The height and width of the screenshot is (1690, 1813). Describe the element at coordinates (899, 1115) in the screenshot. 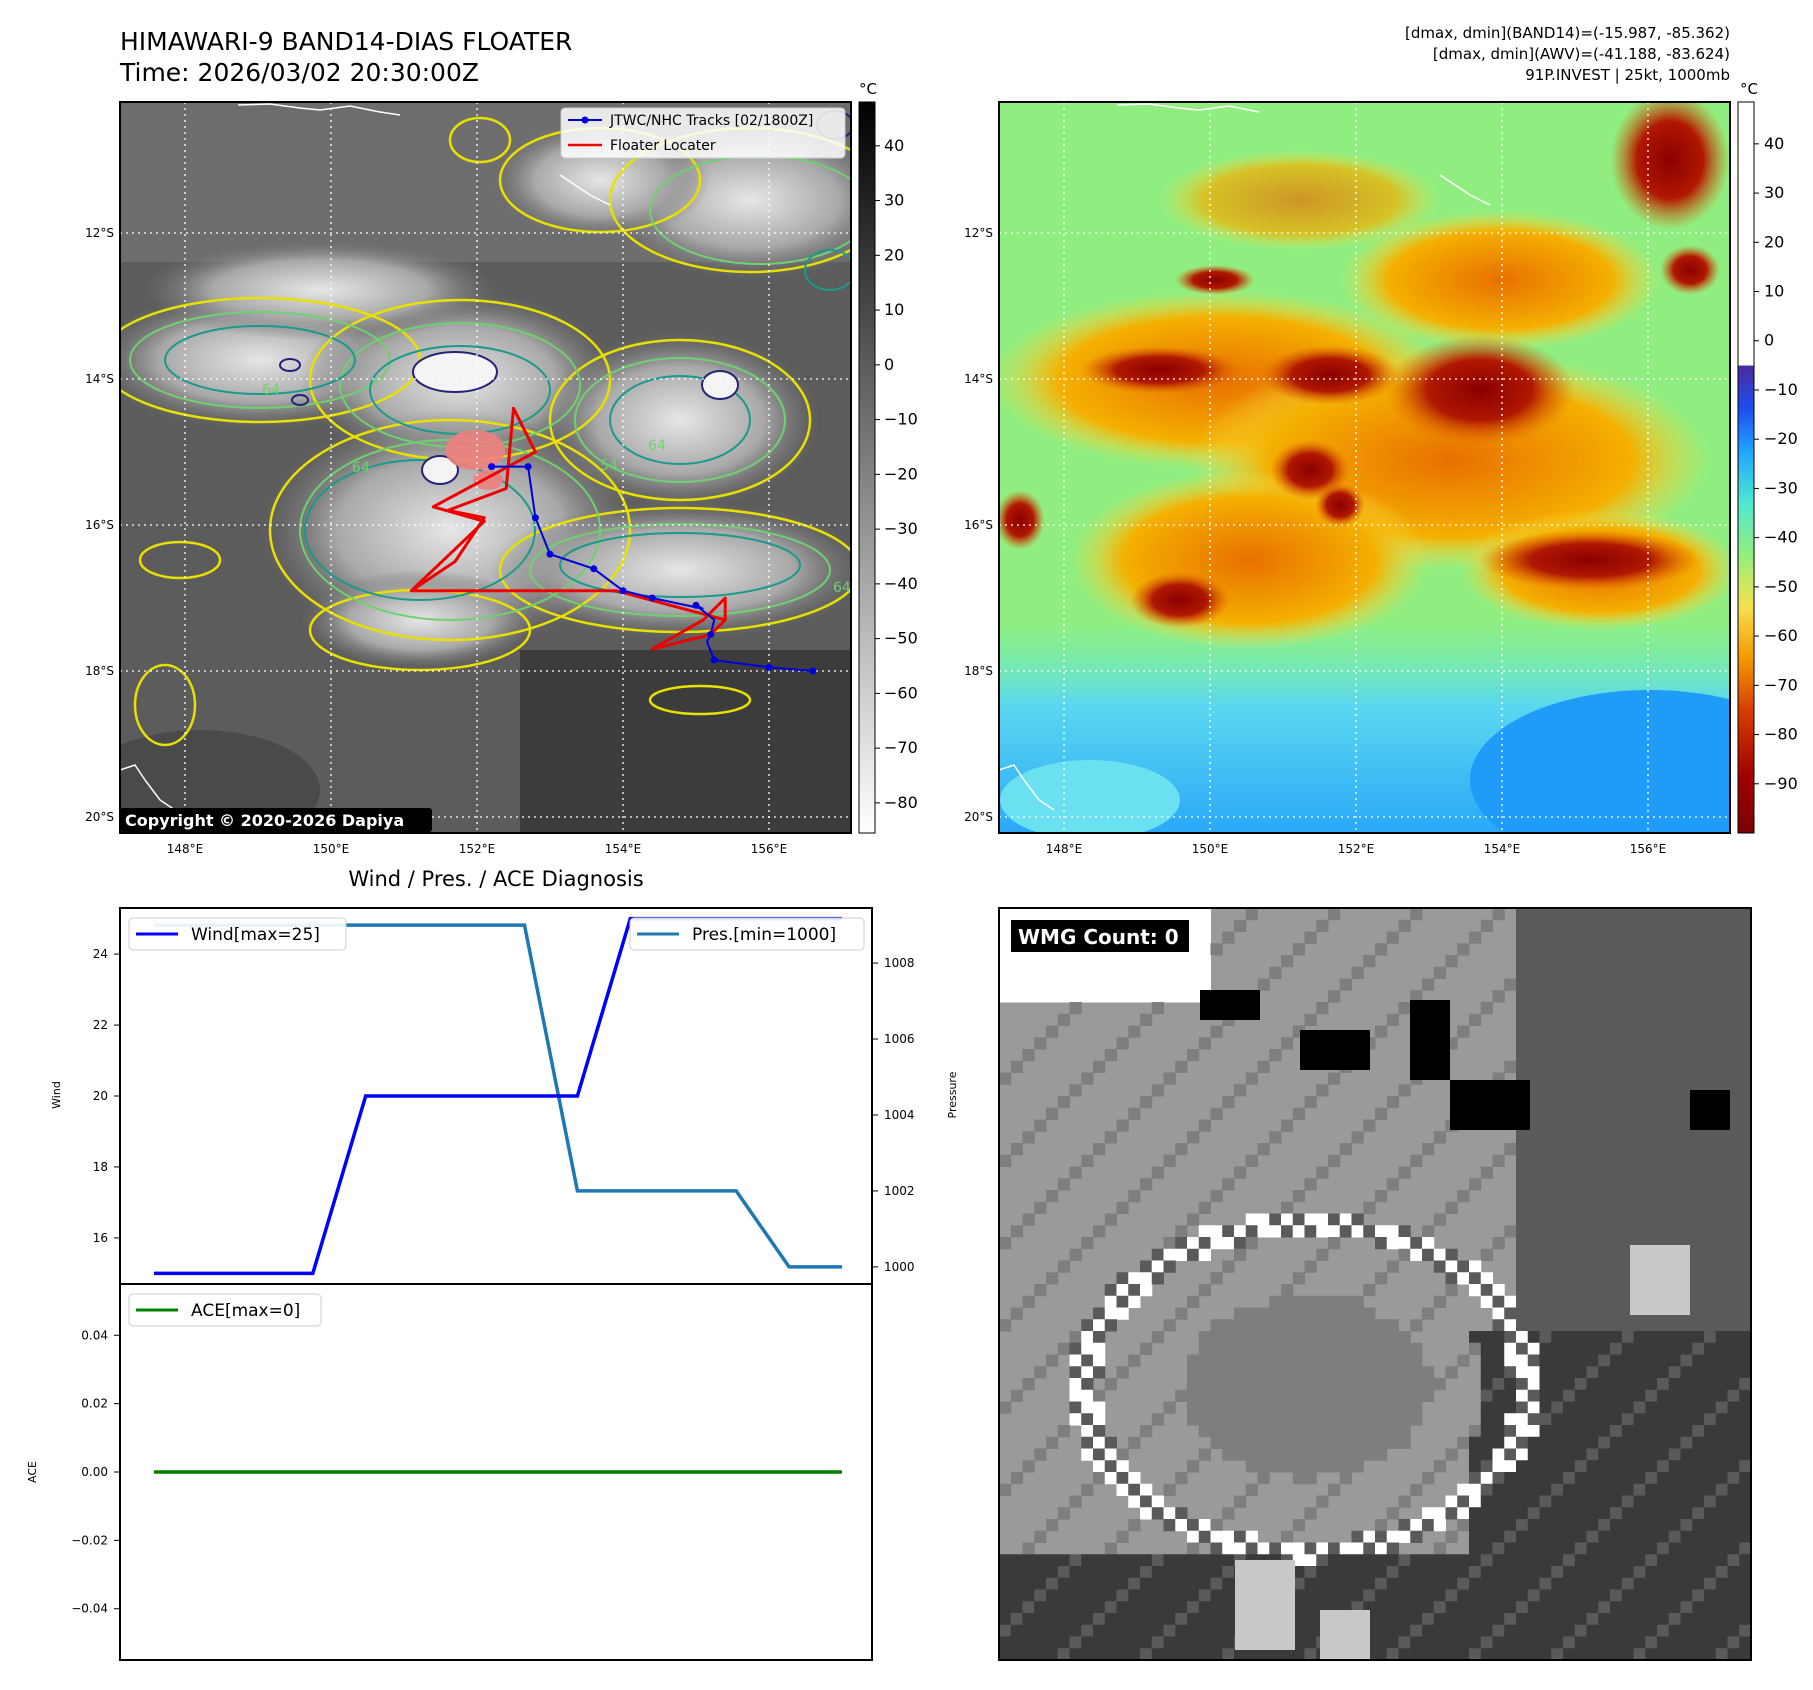

I see `pressure-tick-label: 1004` at that location.